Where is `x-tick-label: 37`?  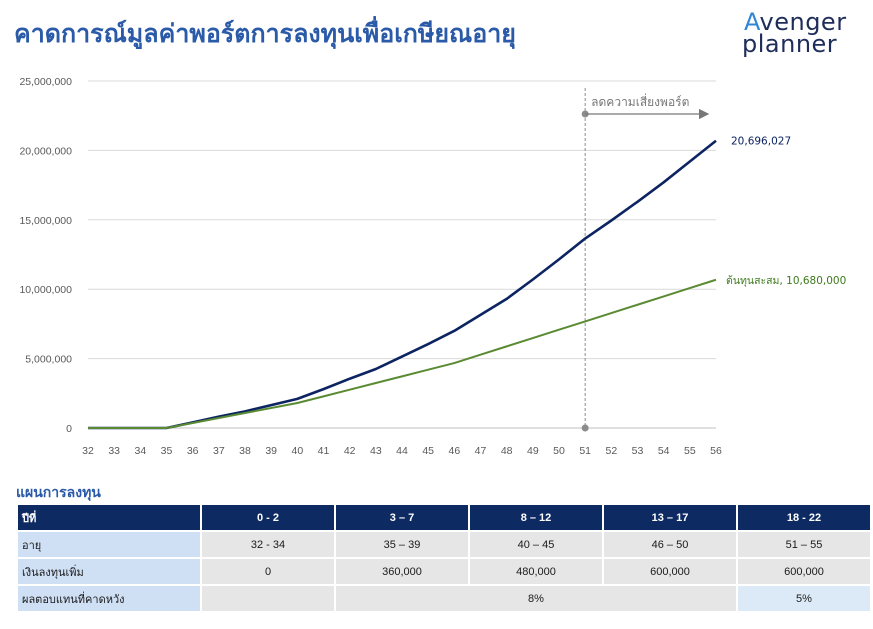
x-tick-label: 37 is located at coordinates (219, 451).